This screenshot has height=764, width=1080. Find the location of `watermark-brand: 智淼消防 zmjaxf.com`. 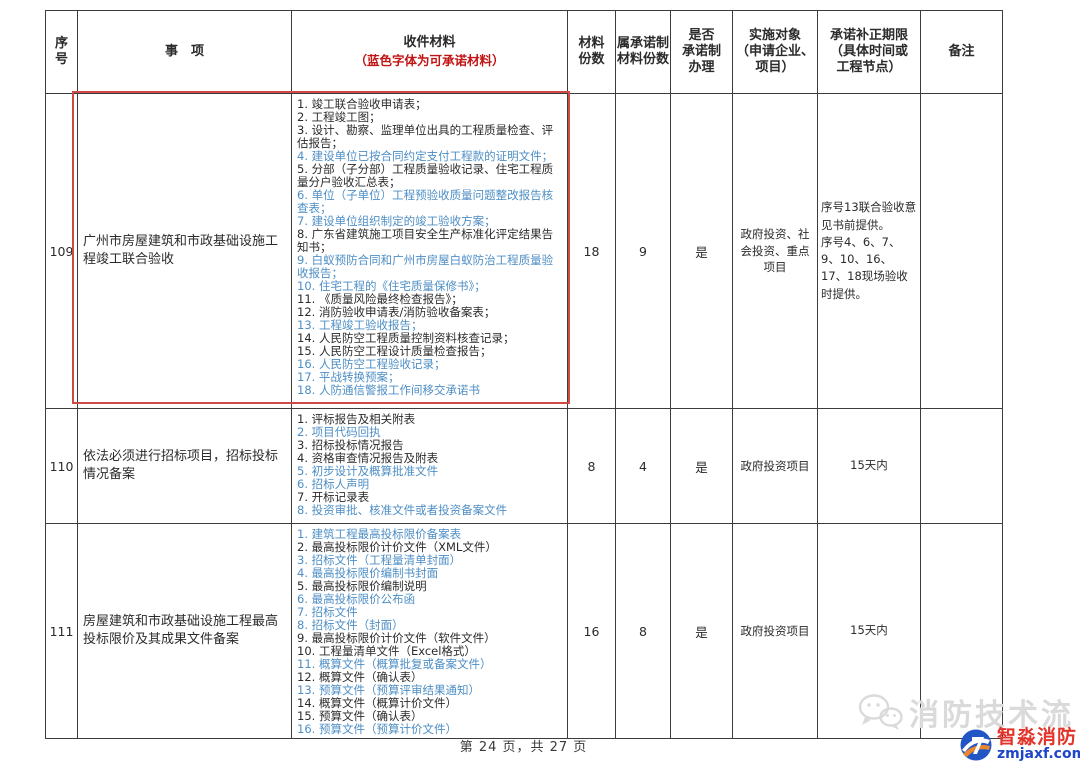

watermark-brand: 智淼消防 zmjaxf.com is located at coordinates (1019, 745).